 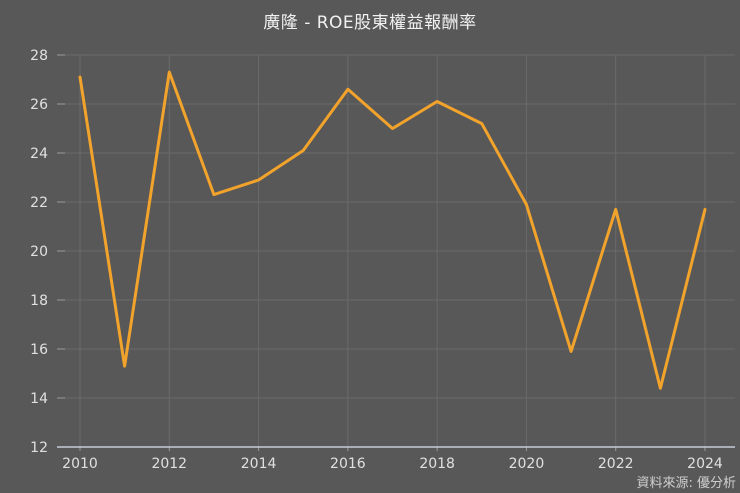 What do you see at coordinates (61, 251) in the screenshot?
I see `y-axis-ticks` at bounding box center [61, 251].